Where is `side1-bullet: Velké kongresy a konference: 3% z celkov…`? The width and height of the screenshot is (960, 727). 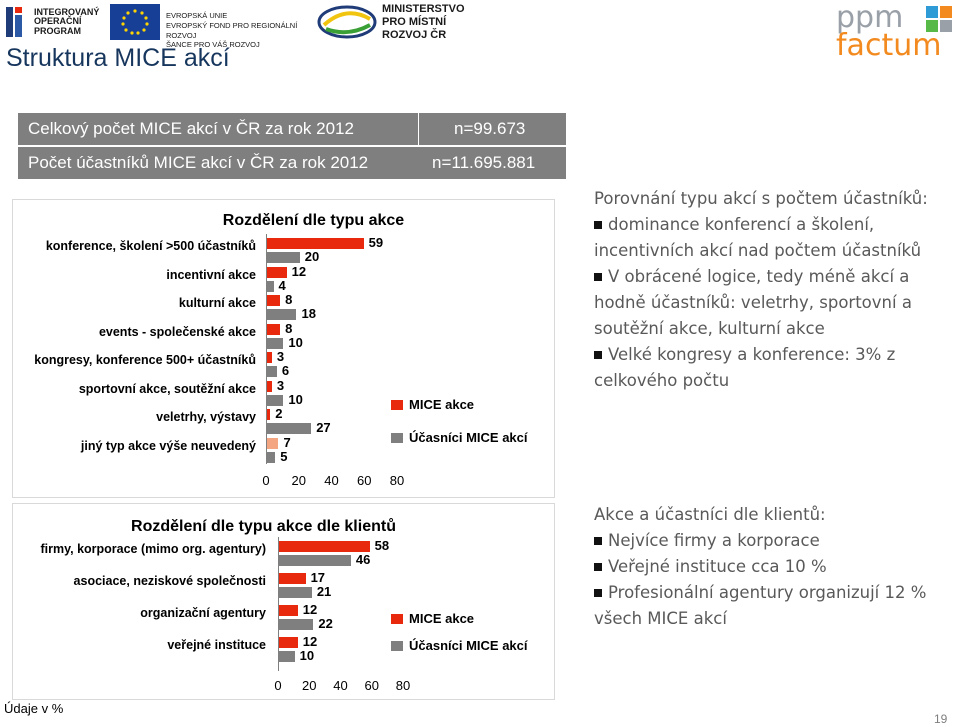
side1-bullet: Velké kongresy a konference: 3% z celkov… is located at coordinates (769, 368).